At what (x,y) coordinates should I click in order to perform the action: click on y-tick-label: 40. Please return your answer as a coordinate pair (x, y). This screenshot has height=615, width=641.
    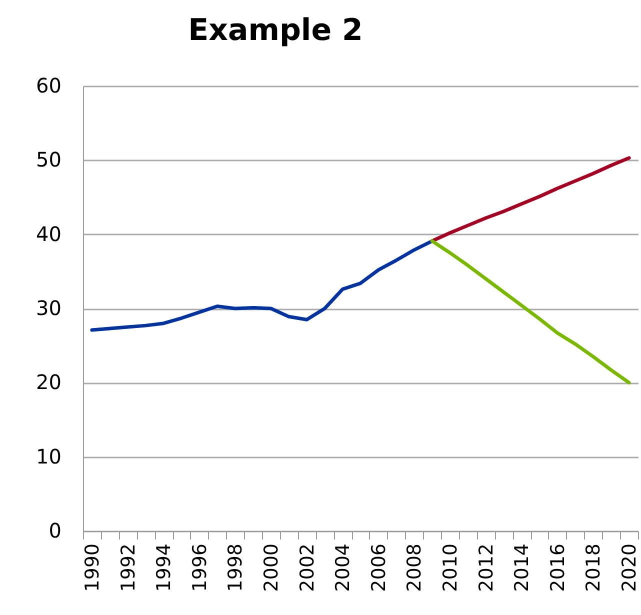
    Looking at the image, I should click on (49, 234).